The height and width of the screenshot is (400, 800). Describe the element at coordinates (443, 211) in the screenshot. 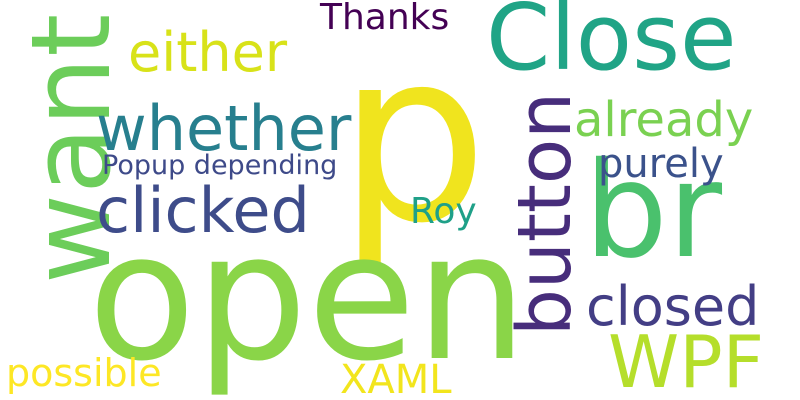

I see `word-roy: Roy` at that location.